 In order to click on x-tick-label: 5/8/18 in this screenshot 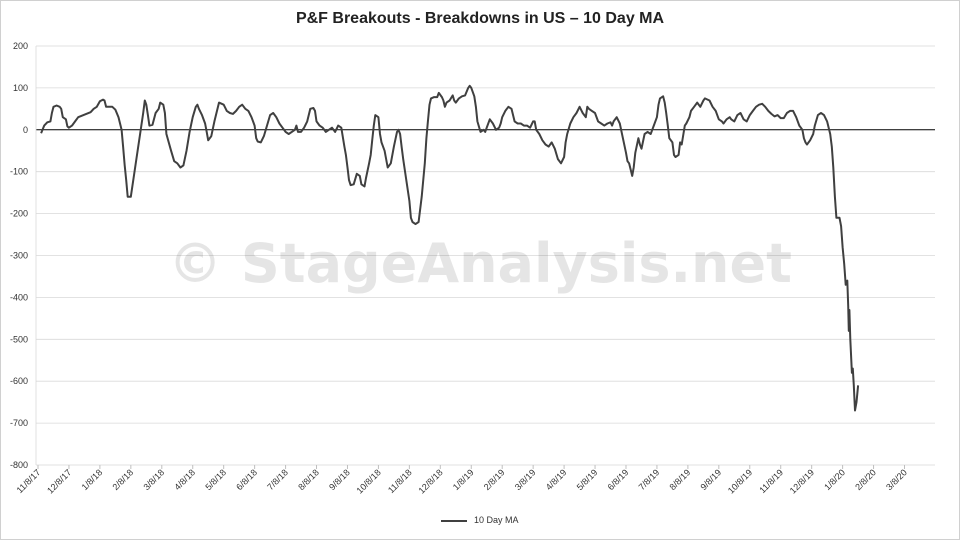, I will do `click(215, 479)`.